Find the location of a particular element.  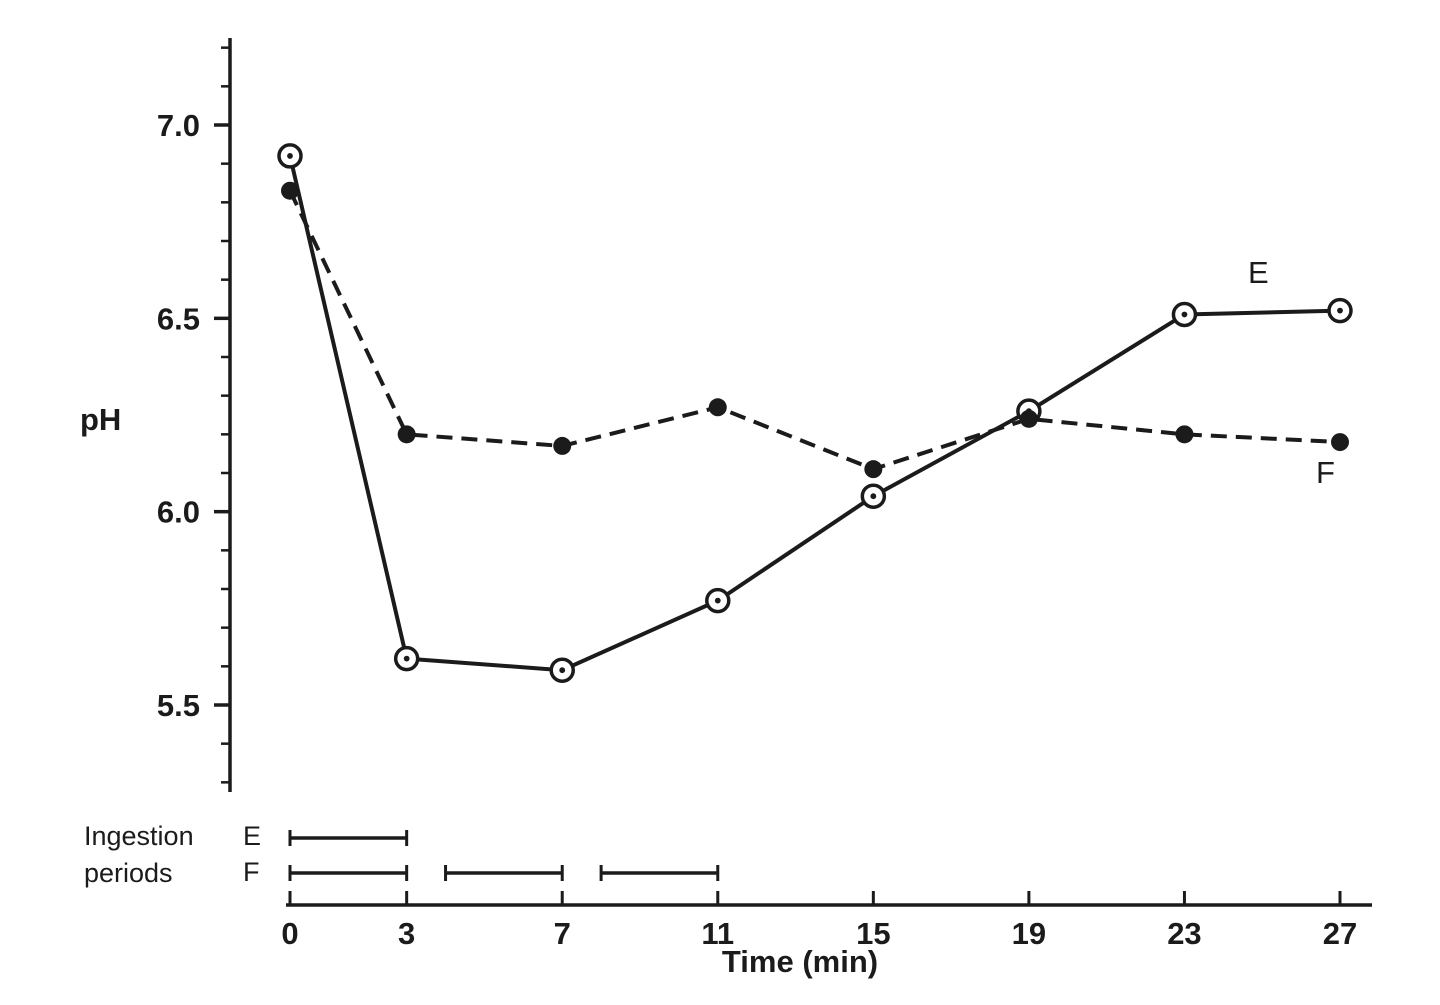

x-tick-label: 19 is located at coordinates (1029, 933).